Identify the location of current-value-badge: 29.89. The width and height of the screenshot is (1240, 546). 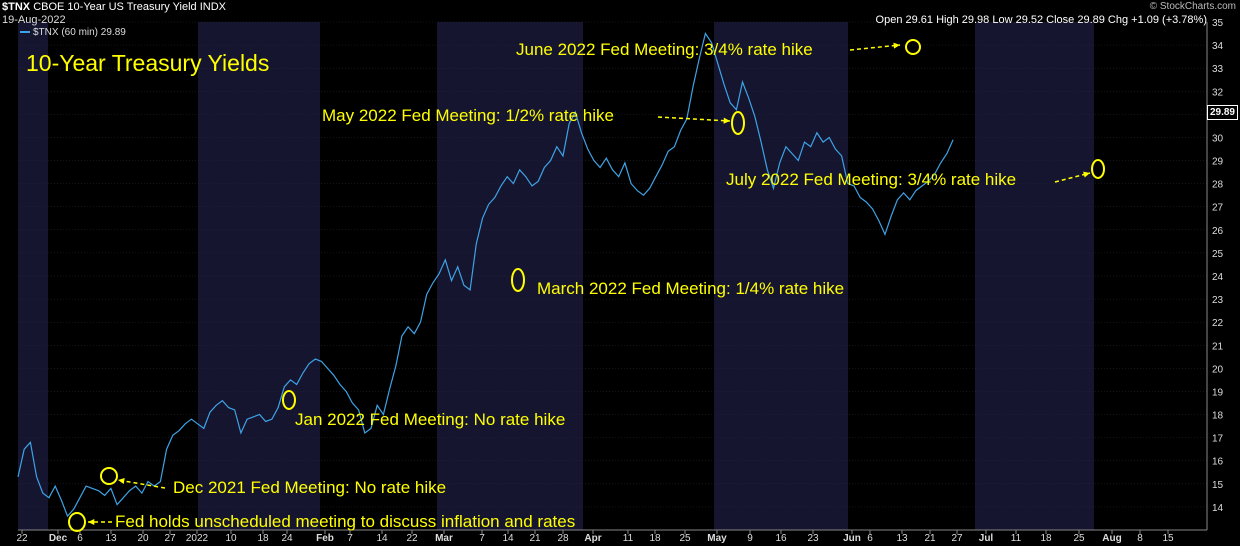
(1222, 112).